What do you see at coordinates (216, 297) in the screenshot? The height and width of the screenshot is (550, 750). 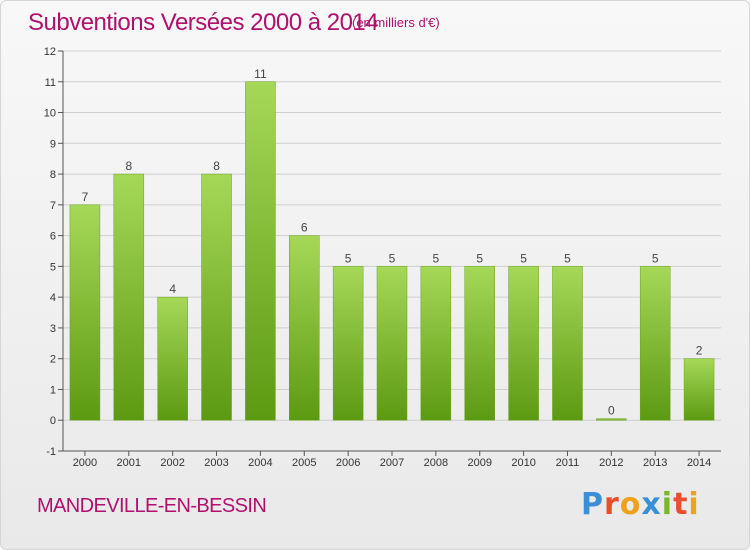 I see `bar-2003` at bounding box center [216, 297].